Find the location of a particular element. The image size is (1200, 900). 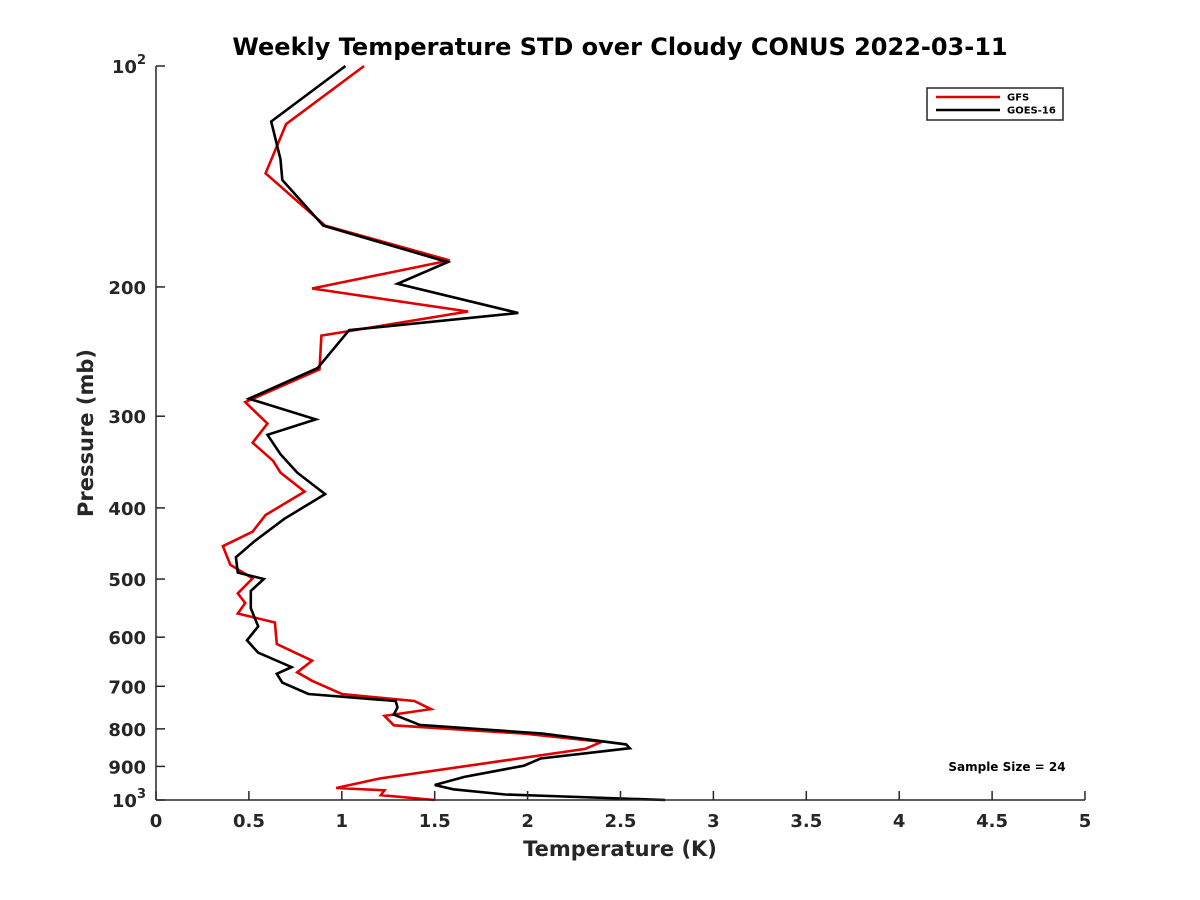

sample-size-annotation: Sample Size = 24 is located at coordinates (1006, 767).